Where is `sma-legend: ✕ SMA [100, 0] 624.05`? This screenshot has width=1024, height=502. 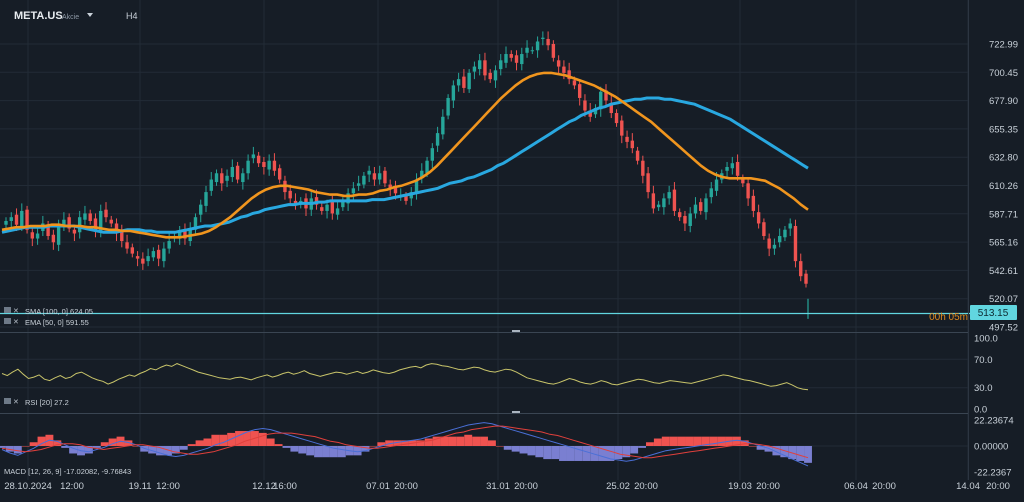 sma-legend: ✕ SMA [100, 0] 624.05 is located at coordinates (48, 311).